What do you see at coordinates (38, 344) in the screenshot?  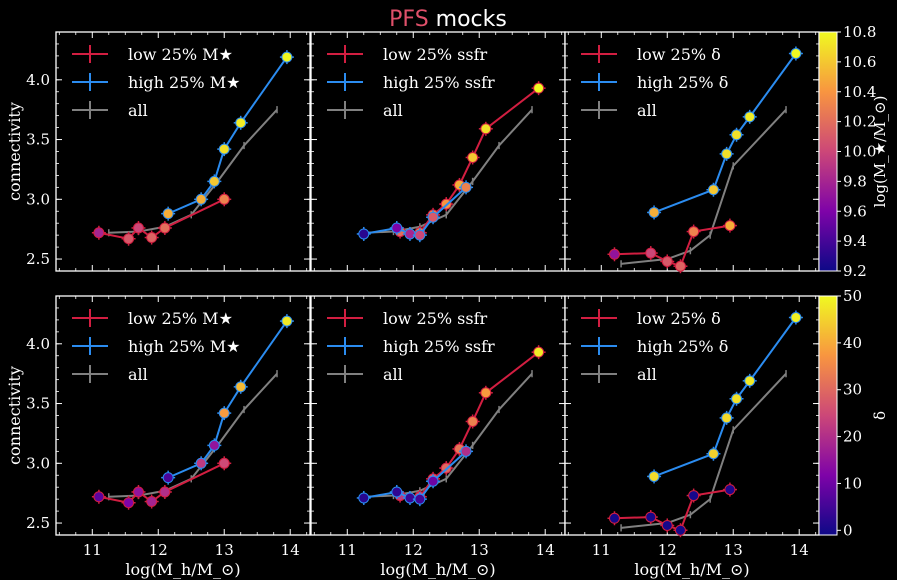 I see `y-tick-label: 4.0` at bounding box center [38, 344].